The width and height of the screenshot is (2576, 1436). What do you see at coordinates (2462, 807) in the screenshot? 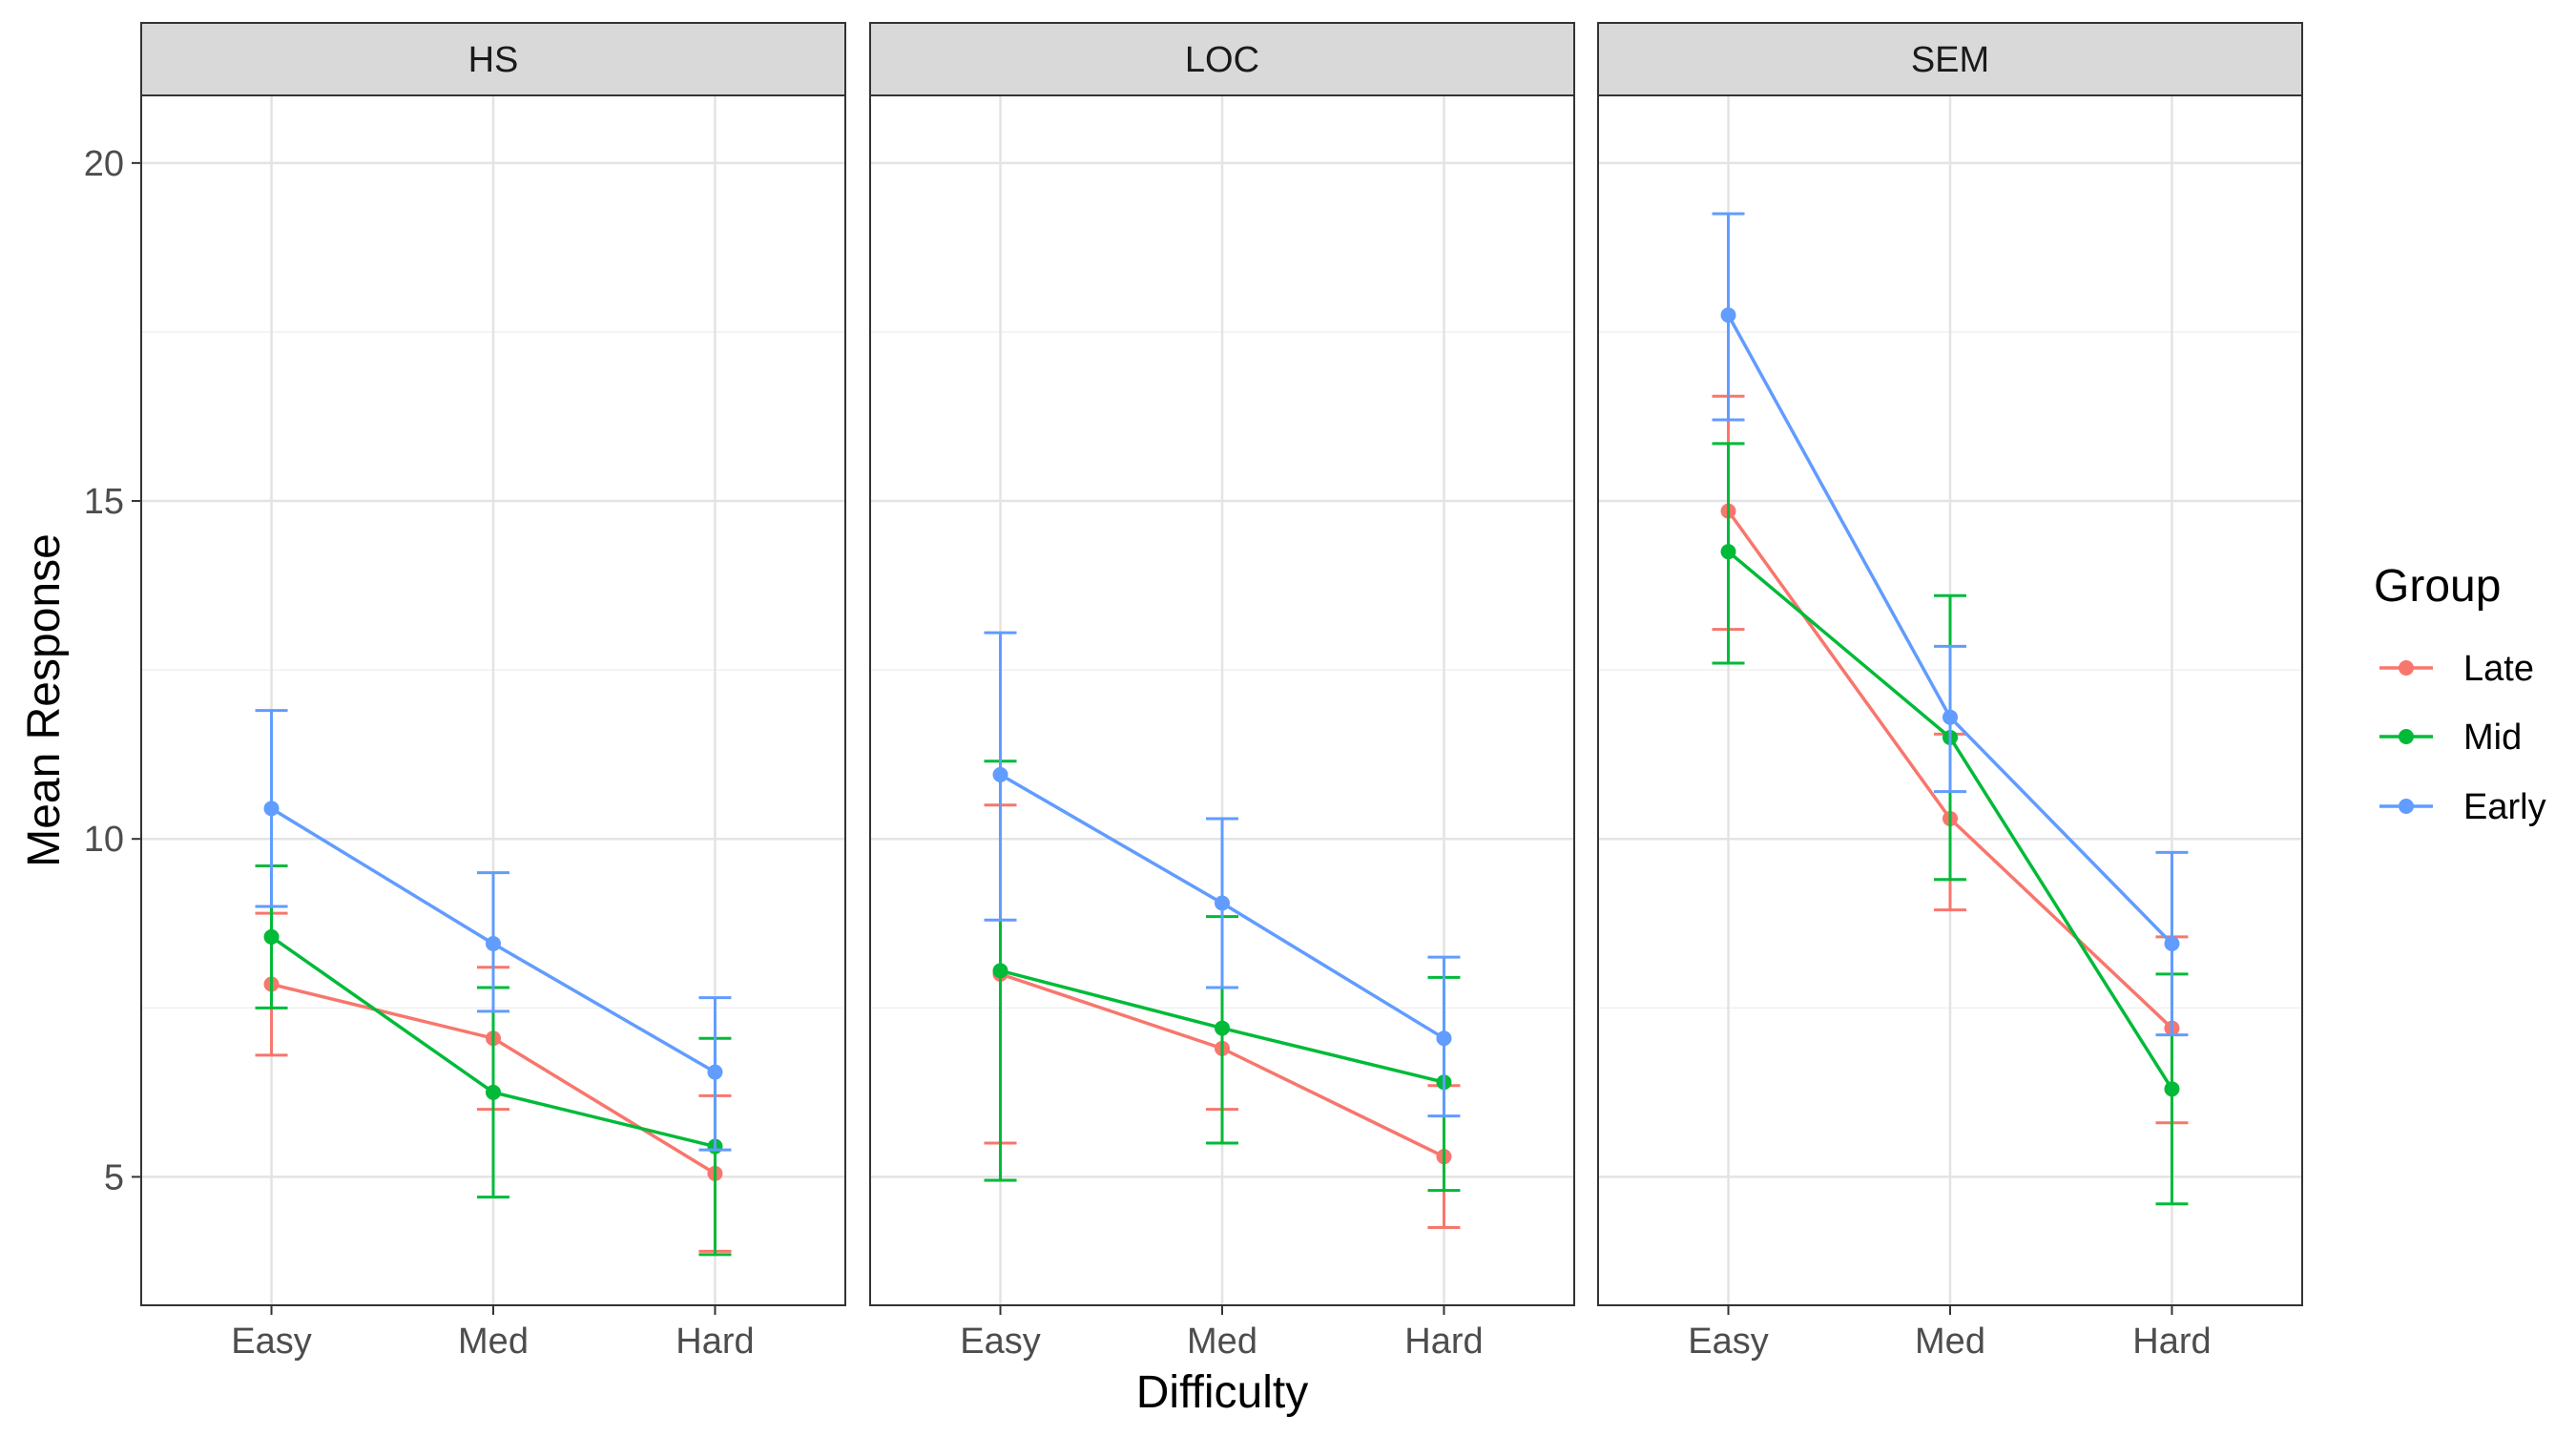
I see `legend-item-early: Early` at bounding box center [2462, 807].